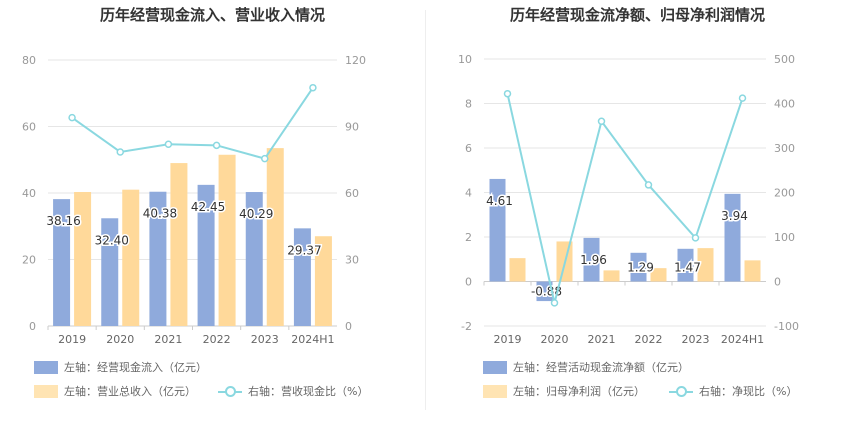 The width and height of the screenshot is (850, 437). What do you see at coordinates (784, 148) in the screenshot?
I see `y-right-tick-label: 300` at bounding box center [784, 148].